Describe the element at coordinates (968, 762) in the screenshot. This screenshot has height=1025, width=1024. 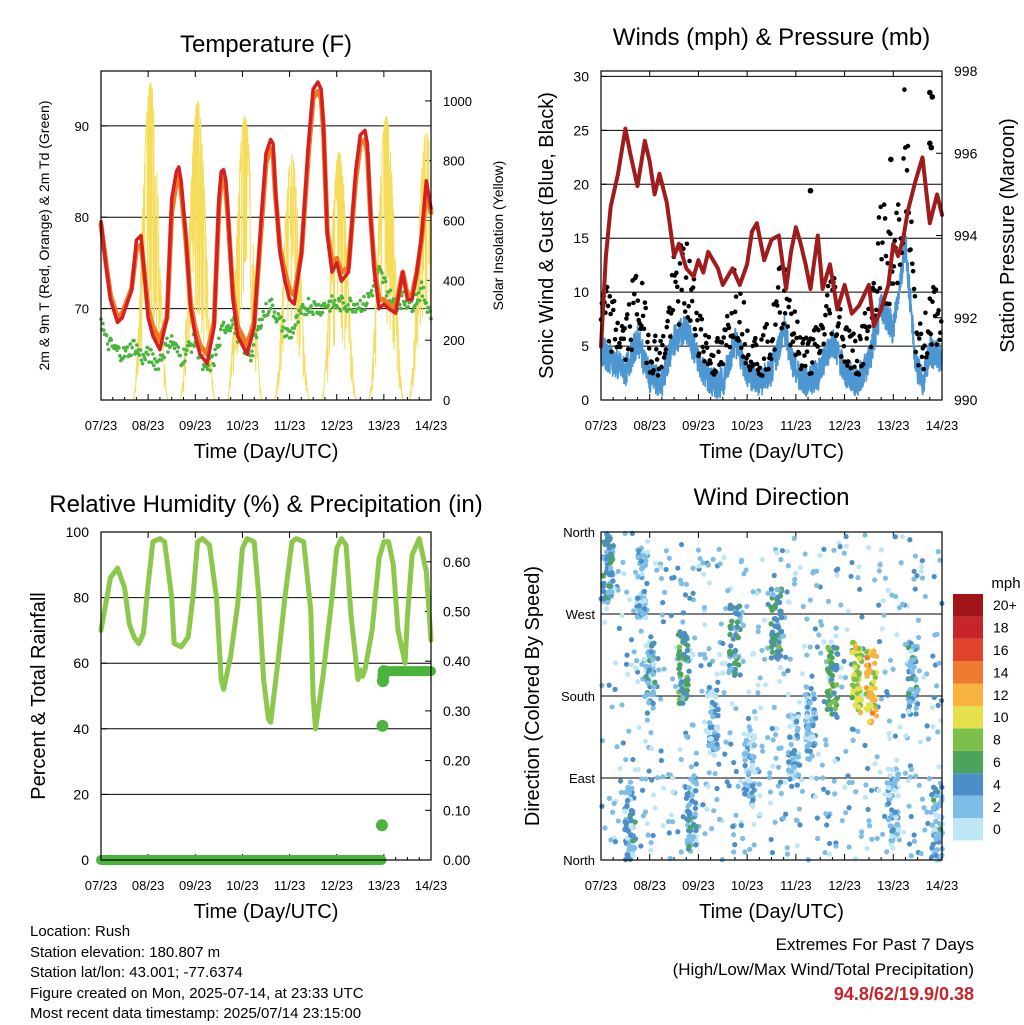
I see `colorbar-swatch` at that location.